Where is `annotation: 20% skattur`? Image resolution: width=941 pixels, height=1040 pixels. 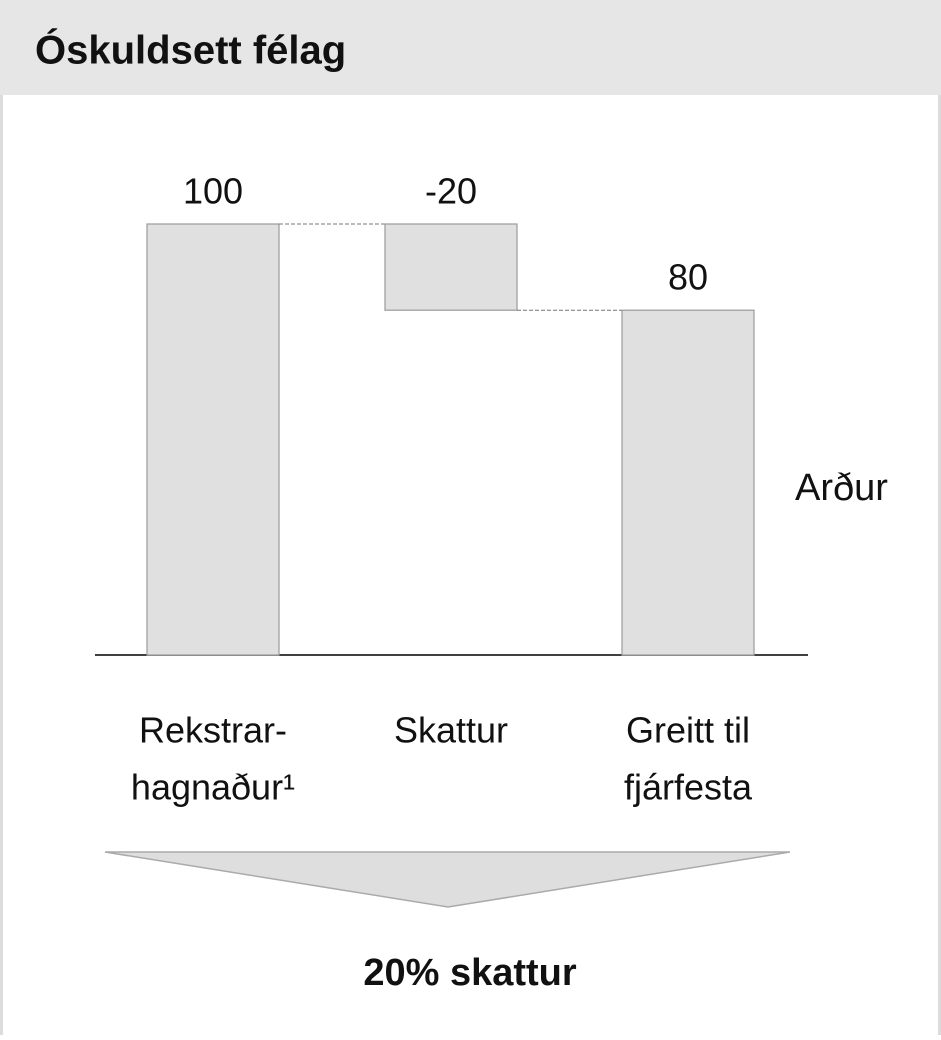
annotation: 20% skattur is located at coordinates (470, 973).